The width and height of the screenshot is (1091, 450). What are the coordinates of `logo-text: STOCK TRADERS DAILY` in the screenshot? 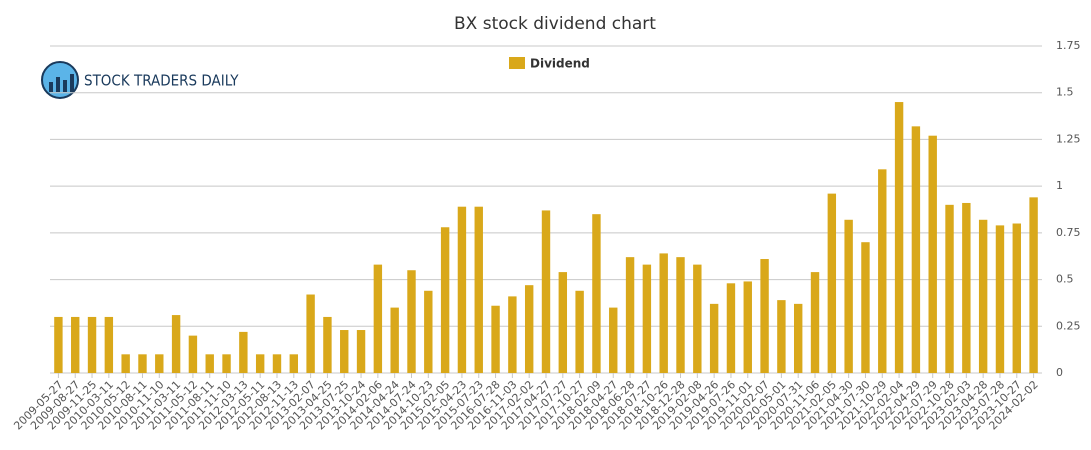 It's located at (161, 81).